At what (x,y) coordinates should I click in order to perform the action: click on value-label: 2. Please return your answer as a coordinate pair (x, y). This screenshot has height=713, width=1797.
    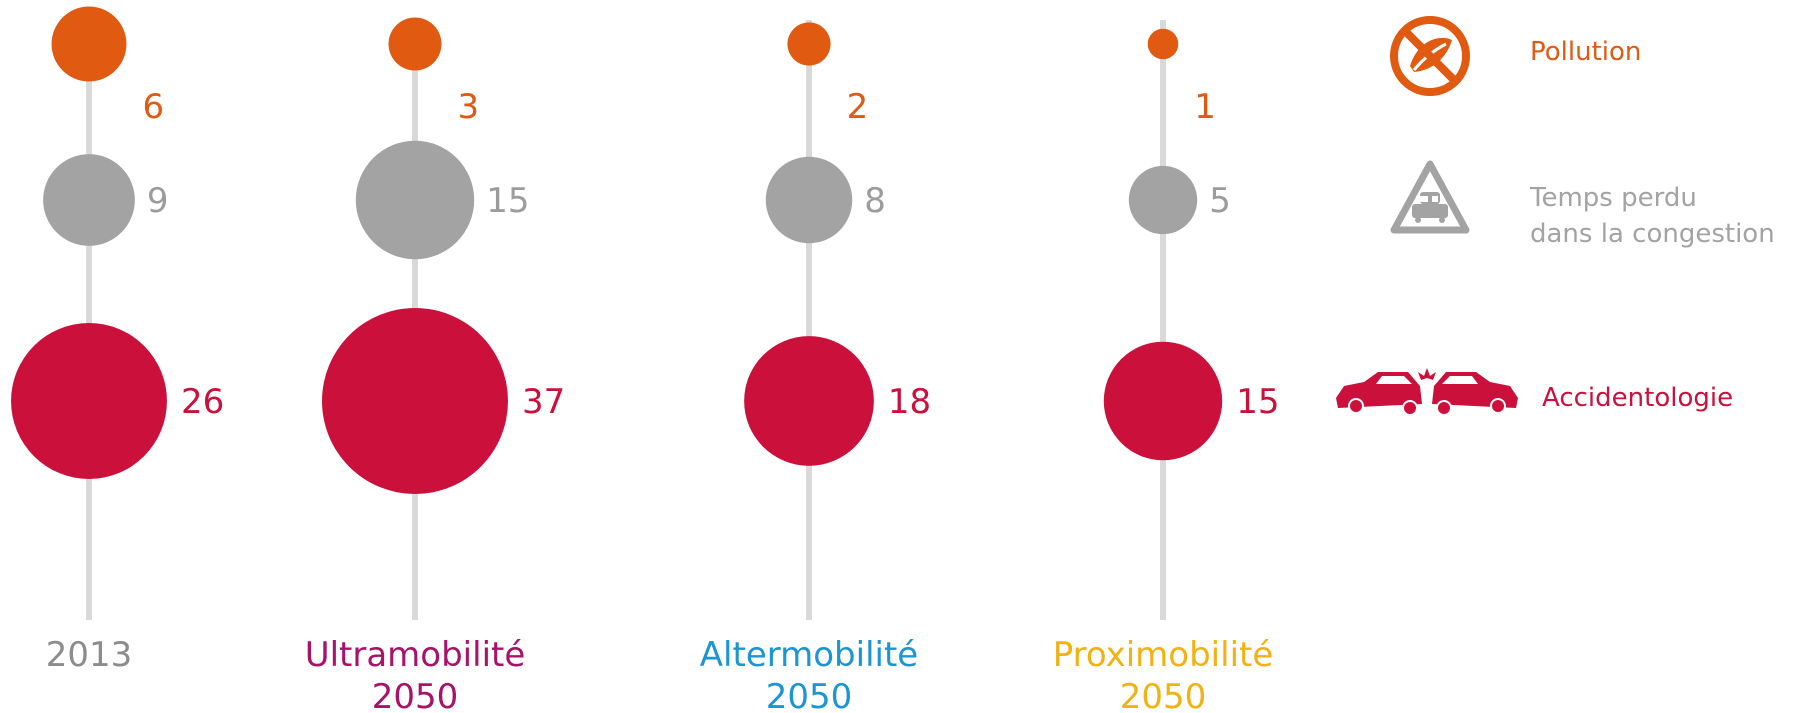
    Looking at the image, I should click on (858, 107).